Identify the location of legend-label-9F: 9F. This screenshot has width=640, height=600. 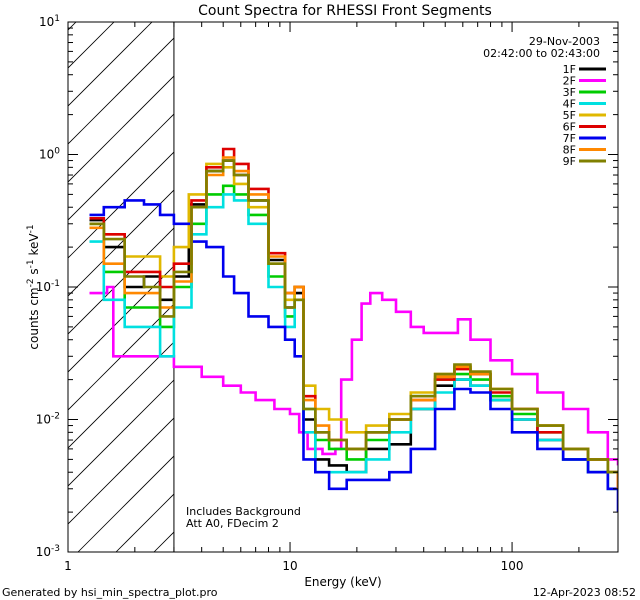
(569, 161).